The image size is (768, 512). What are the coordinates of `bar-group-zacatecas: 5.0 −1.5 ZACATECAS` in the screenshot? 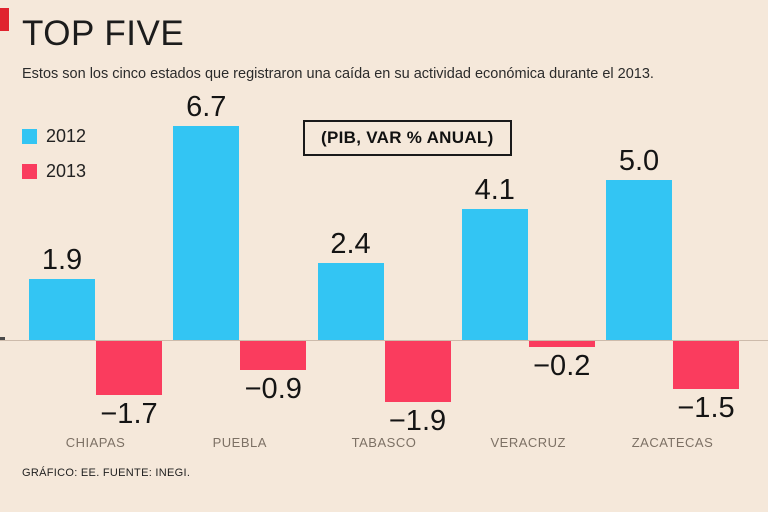 It's located at (672, 287).